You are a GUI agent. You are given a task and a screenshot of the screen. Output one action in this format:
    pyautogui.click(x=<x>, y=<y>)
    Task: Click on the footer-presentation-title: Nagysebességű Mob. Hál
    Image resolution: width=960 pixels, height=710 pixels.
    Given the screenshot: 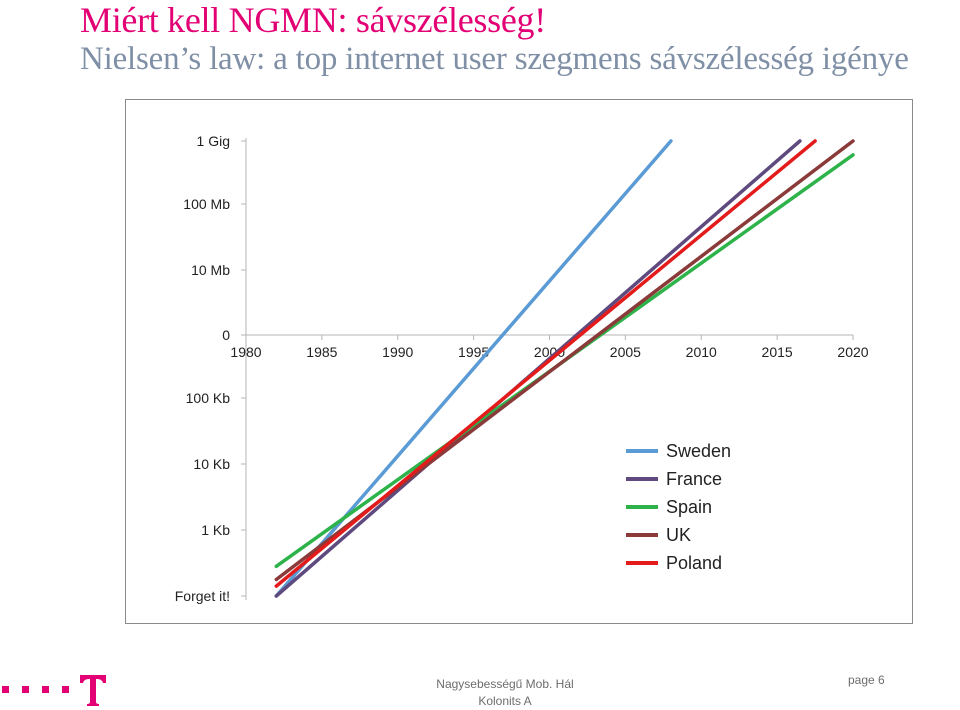 What is the action you would take?
    pyautogui.click(x=505, y=684)
    